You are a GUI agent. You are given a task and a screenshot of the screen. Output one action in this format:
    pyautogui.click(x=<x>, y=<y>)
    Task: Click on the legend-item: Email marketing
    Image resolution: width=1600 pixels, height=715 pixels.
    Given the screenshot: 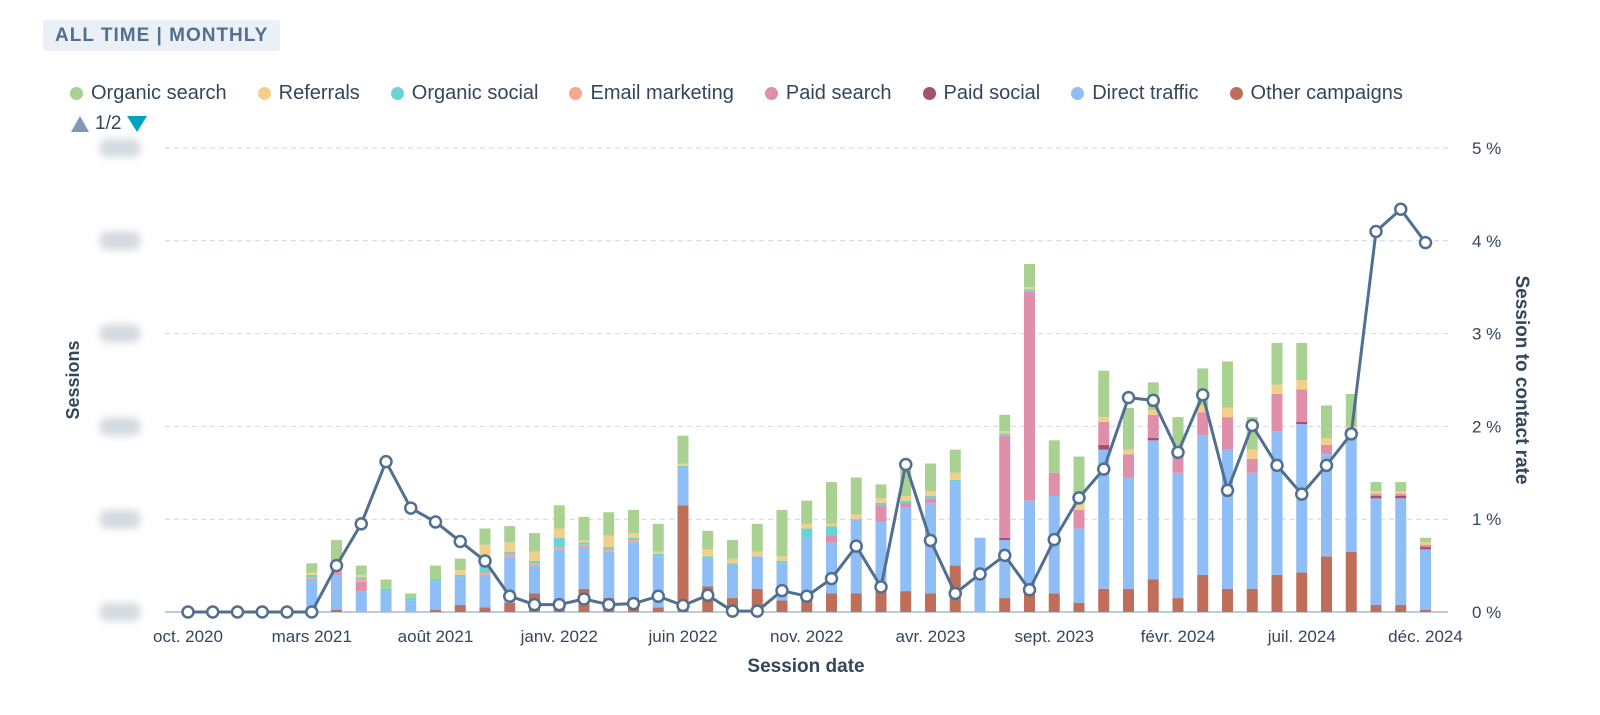 What is the action you would take?
    pyautogui.click(x=651, y=93)
    